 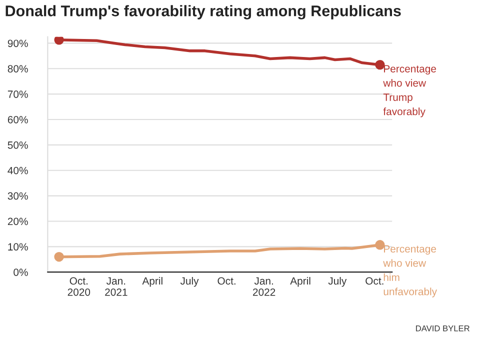 What do you see at coordinates (410, 271) in the screenshot?
I see `series-label: Percentage who view him unfavorably` at bounding box center [410, 271].